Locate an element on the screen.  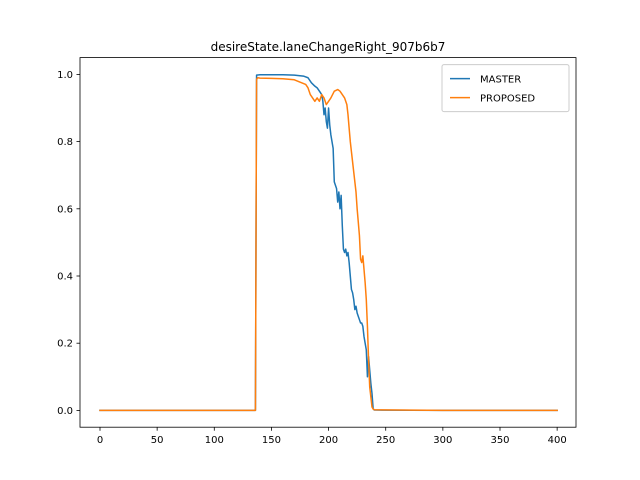
x-tick-label: 350 is located at coordinates (499, 440).